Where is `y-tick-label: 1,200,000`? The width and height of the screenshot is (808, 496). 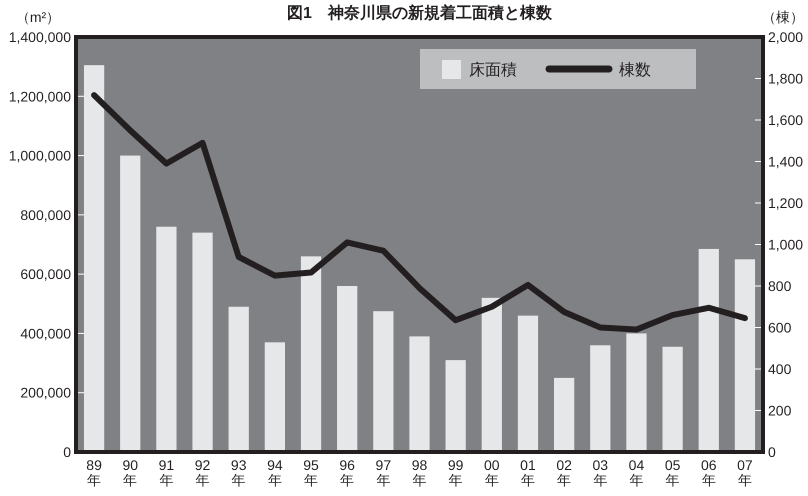
y-tick-label: 1,200,000 is located at coordinates (40, 96).